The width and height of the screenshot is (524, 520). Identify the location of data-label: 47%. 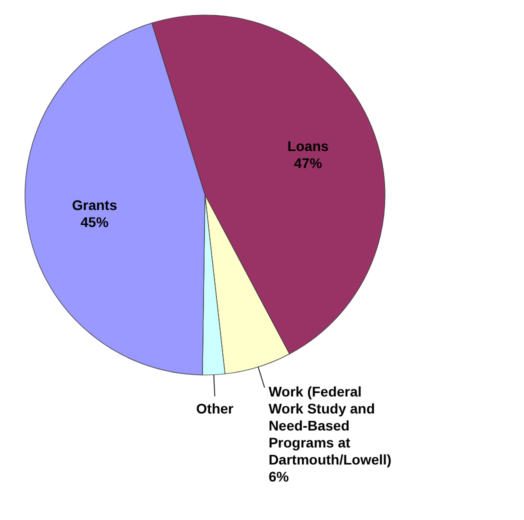
(308, 163).